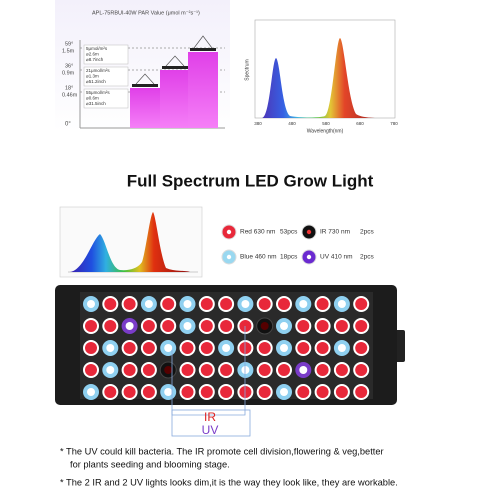 The width and height of the screenshot is (500, 500). Describe the element at coordinates (258, 257) in the screenshot. I see `legend-name: Blue 460 nm` at that location.